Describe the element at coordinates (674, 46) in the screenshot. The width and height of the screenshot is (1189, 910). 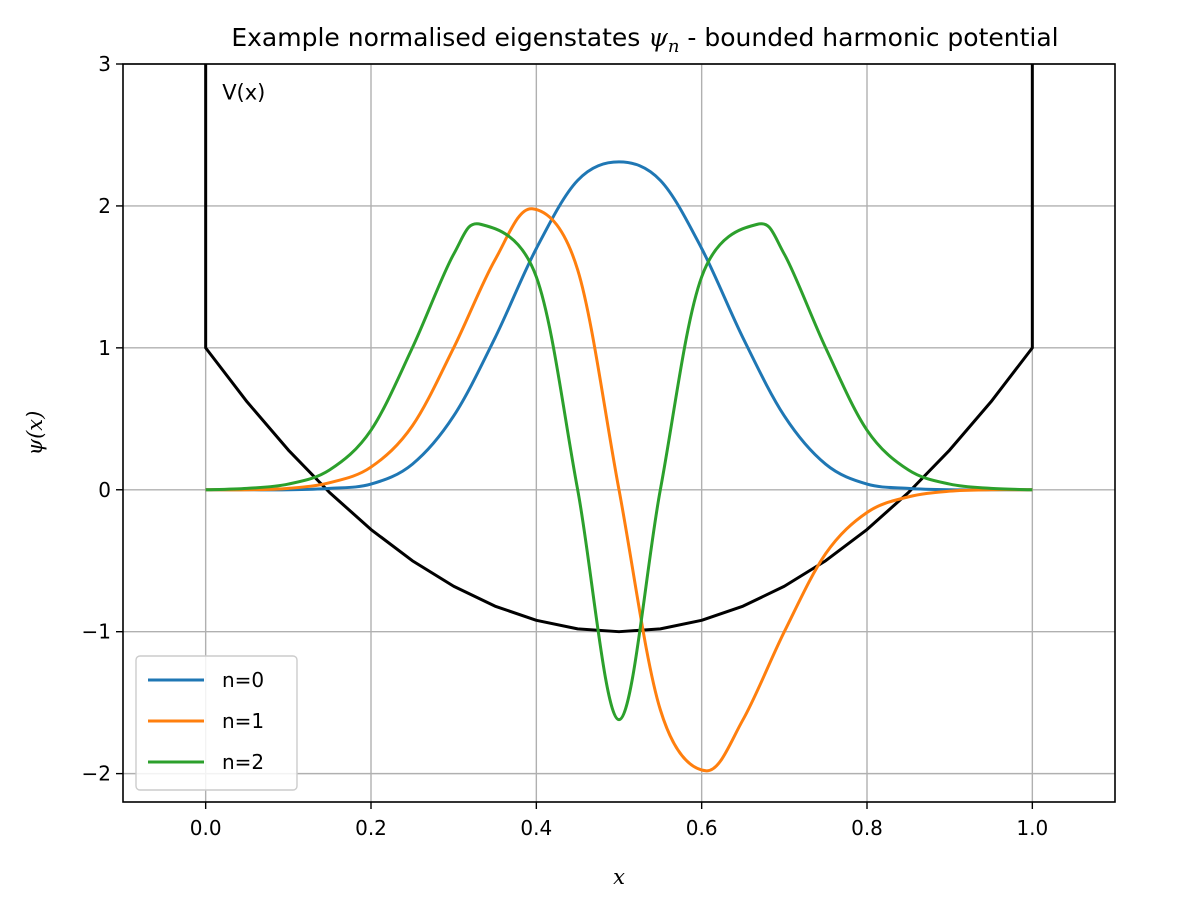
I see `title-sub: n` at that location.